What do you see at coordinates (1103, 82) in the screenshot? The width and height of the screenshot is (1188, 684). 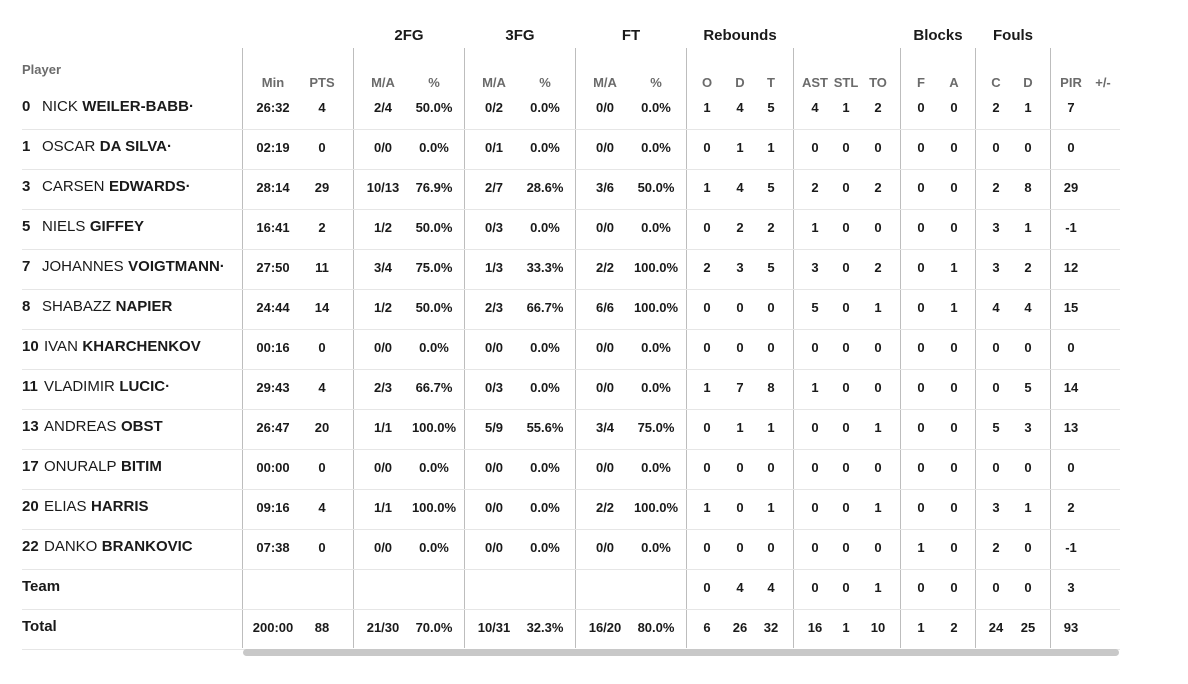 I see `column-header: +/-` at bounding box center [1103, 82].